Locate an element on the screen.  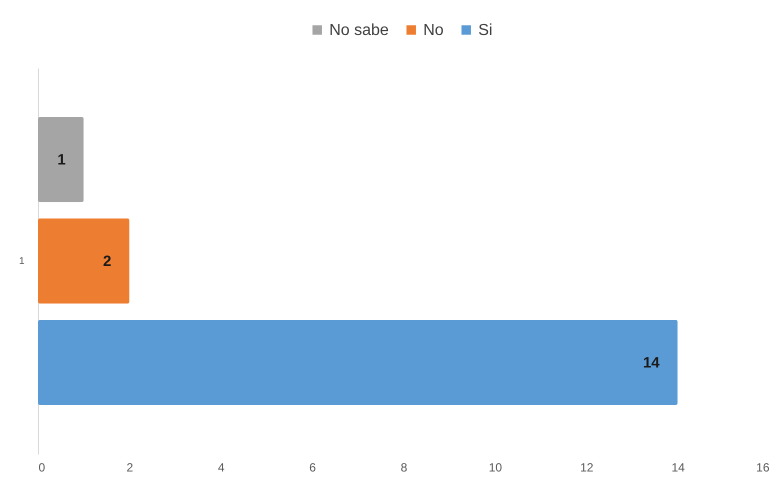
x-tick-label: 6 is located at coordinates (312, 467).